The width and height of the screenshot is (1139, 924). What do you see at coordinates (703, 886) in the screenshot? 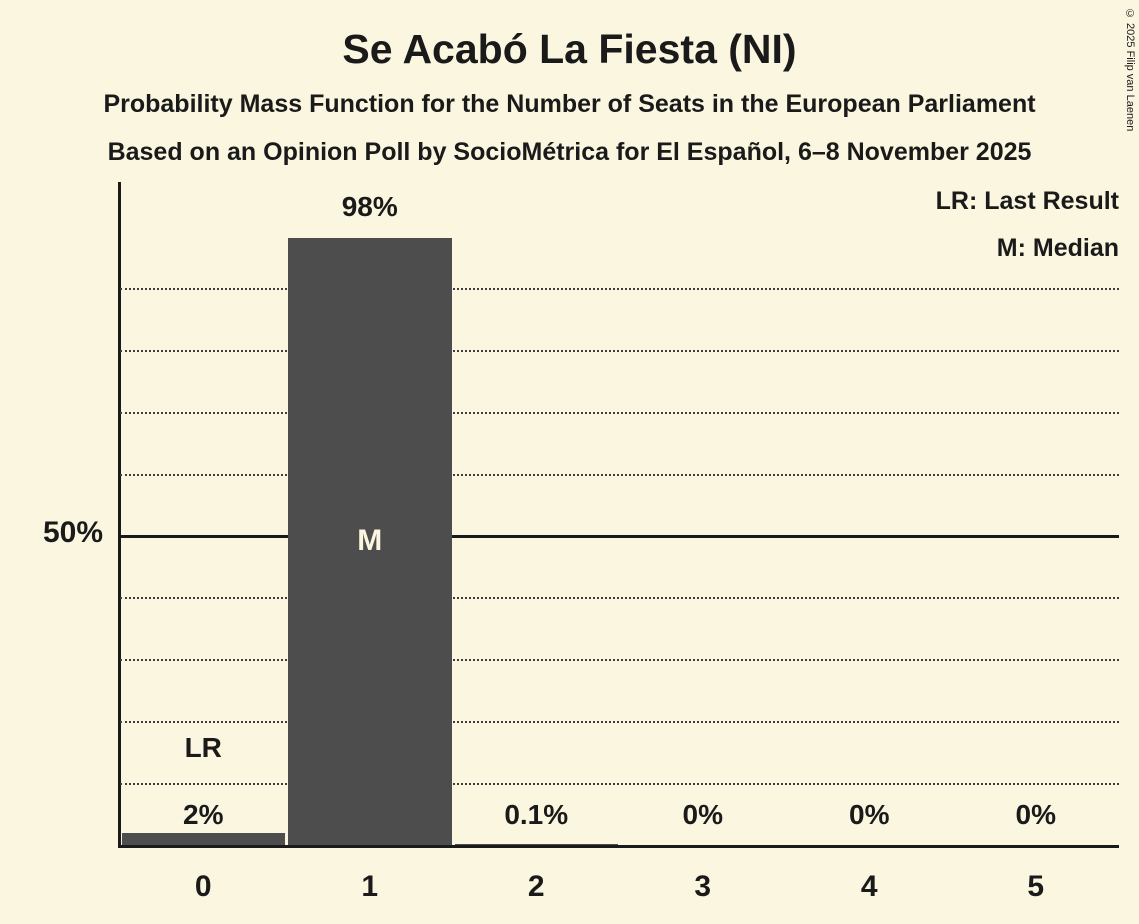
I see `x-axis-label-seats-3: 3` at bounding box center [703, 886].